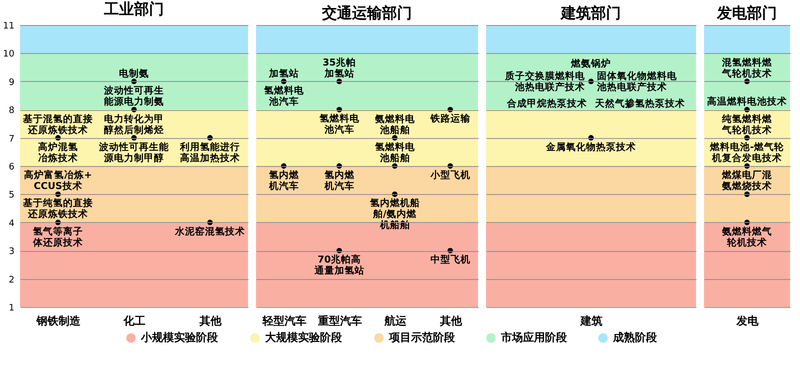 The height and width of the screenshot is (372, 800). Describe the element at coordinates (11, 195) in the screenshot. I see `y-tick-label: 5` at that location.